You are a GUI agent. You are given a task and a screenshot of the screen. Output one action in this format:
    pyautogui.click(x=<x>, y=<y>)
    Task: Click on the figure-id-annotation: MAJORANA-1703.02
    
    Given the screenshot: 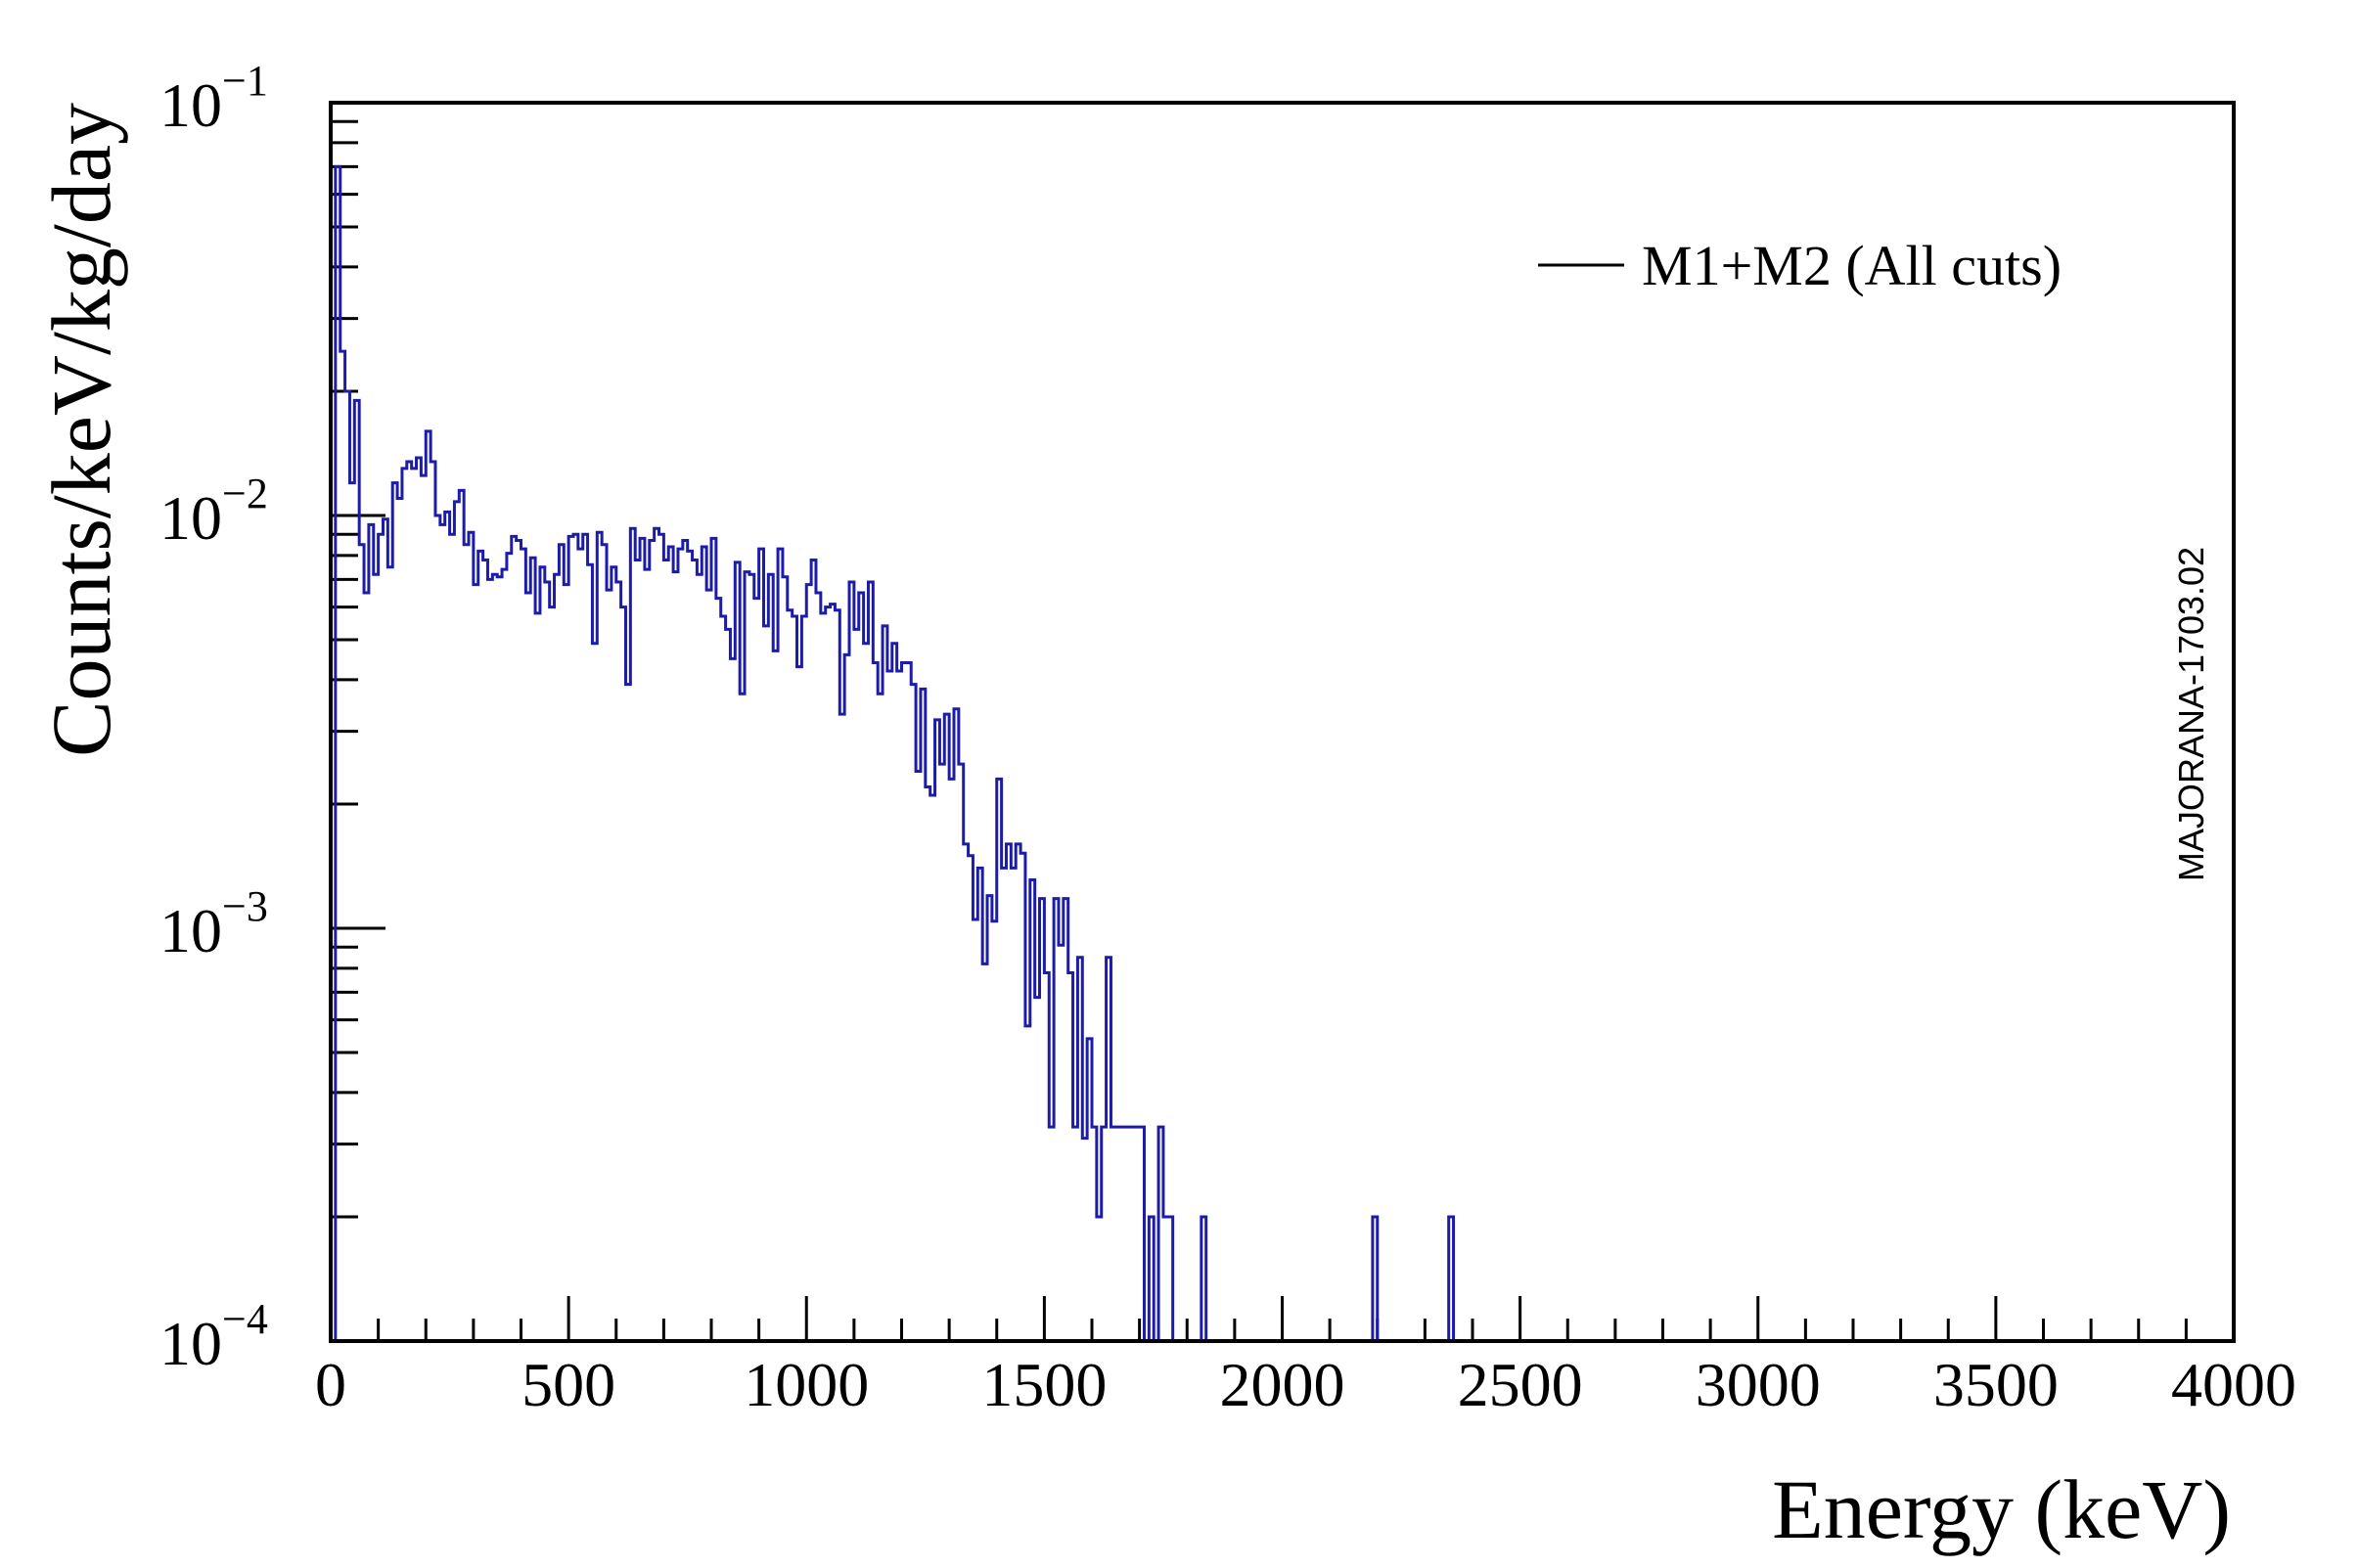 What is the action you would take?
    pyautogui.click(x=2191, y=714)
    